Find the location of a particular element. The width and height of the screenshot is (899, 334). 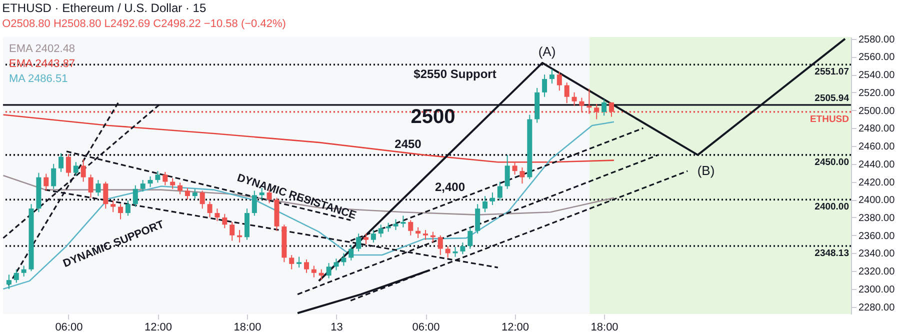

y-tick-label: 2280.00 is located at coordinates (877, 308).